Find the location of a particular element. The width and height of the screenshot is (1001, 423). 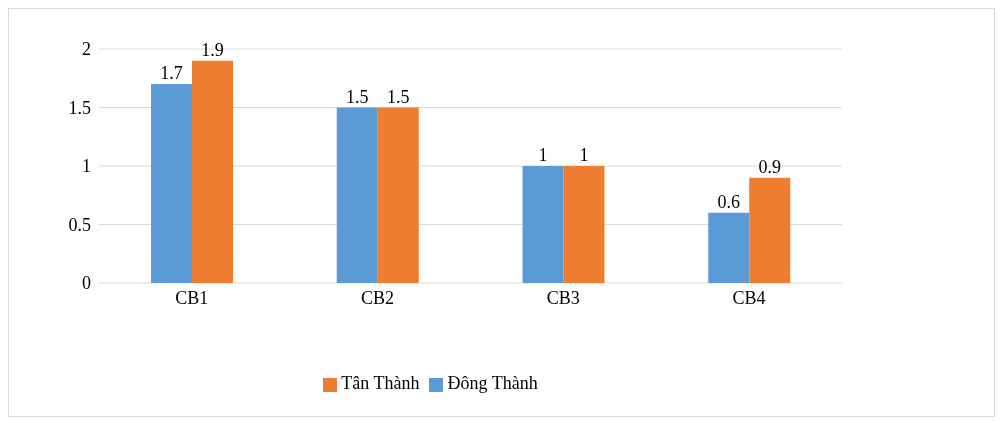

y-tick-label: 2 is located at coordinates (86, 49).